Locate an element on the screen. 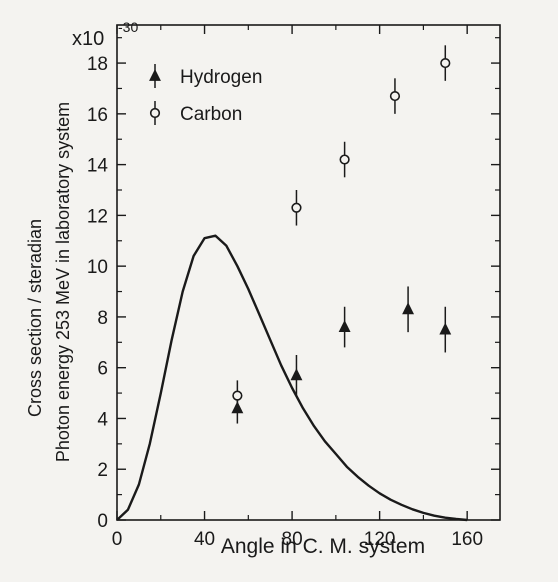  legend-carbon-label: Carbon is located at coordinates (211, 114).